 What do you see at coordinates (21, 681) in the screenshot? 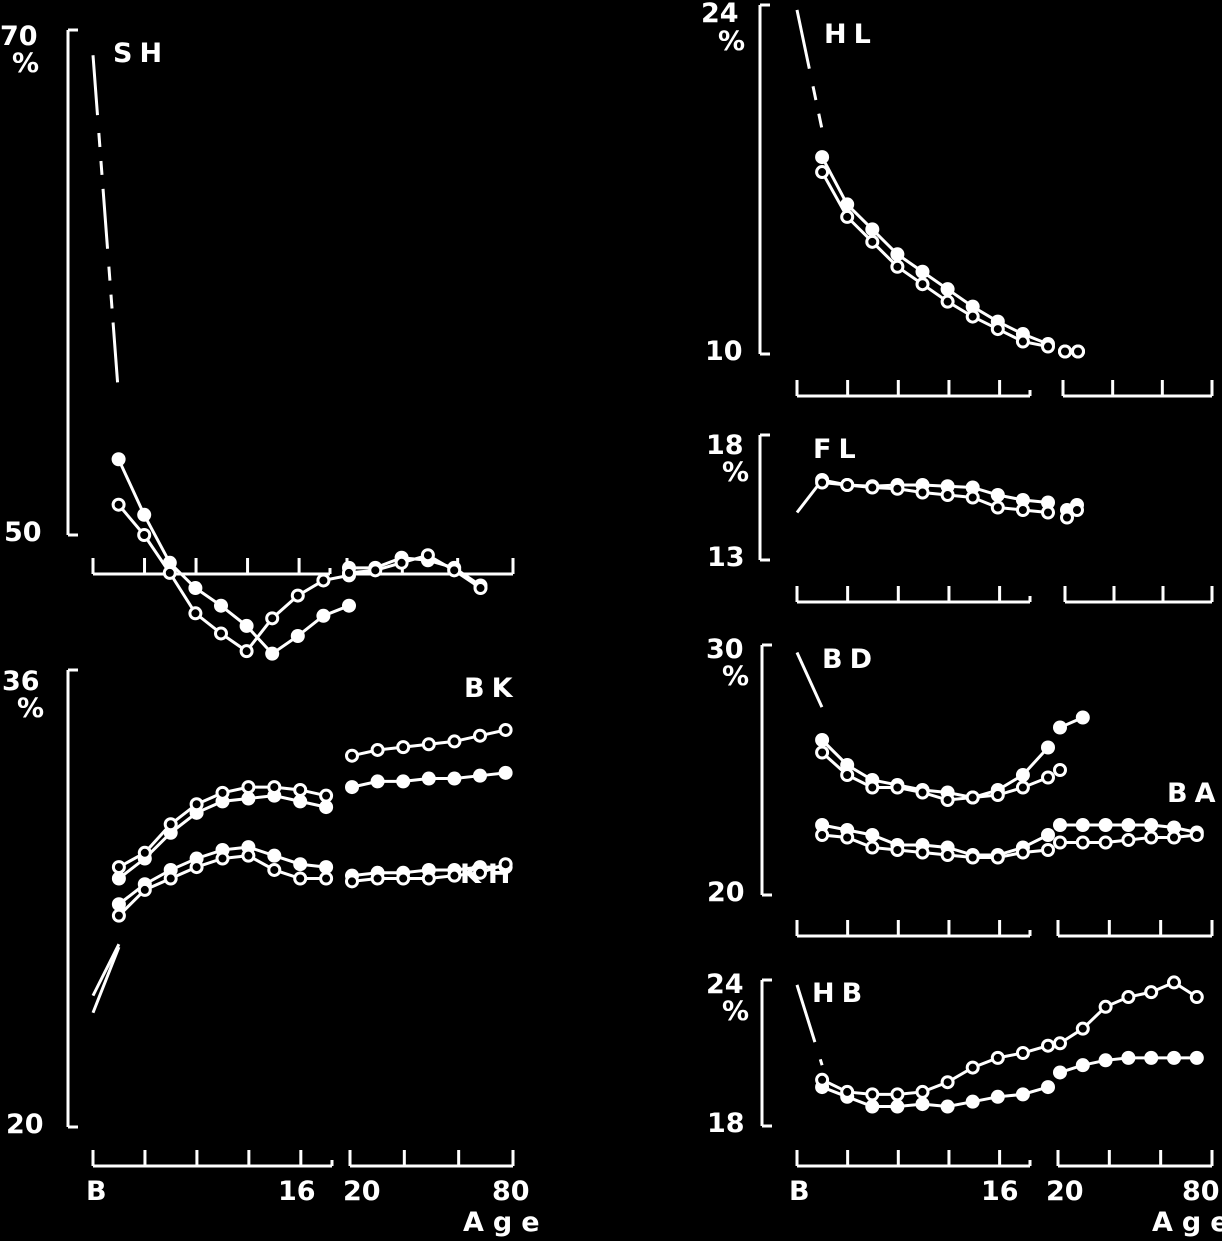
I see `bk-y-tick-max: 36` at bounding box center [21, 681].